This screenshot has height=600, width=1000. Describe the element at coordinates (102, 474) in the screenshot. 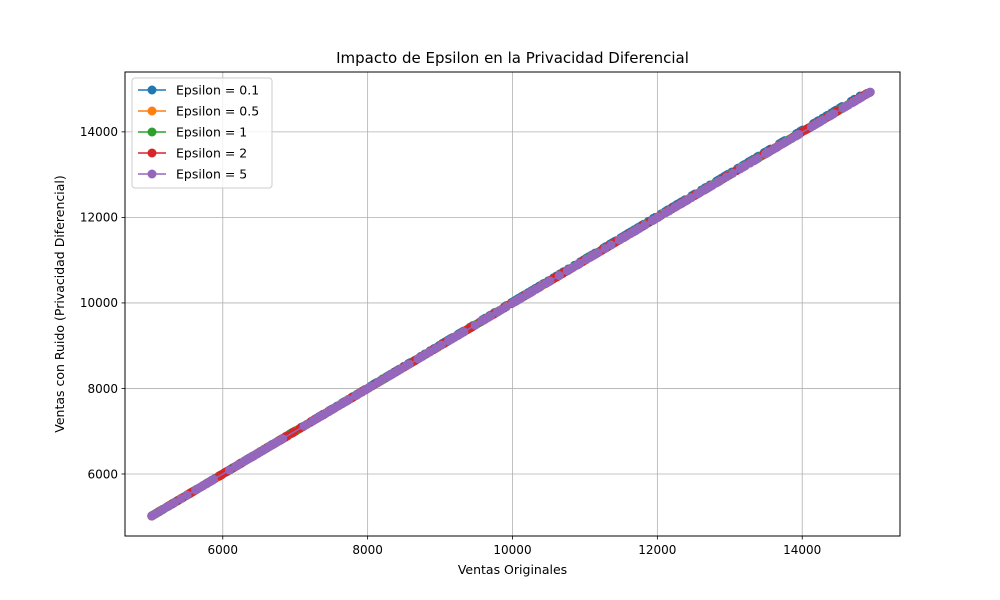

I see `y-tick-label: 6000` at that location.